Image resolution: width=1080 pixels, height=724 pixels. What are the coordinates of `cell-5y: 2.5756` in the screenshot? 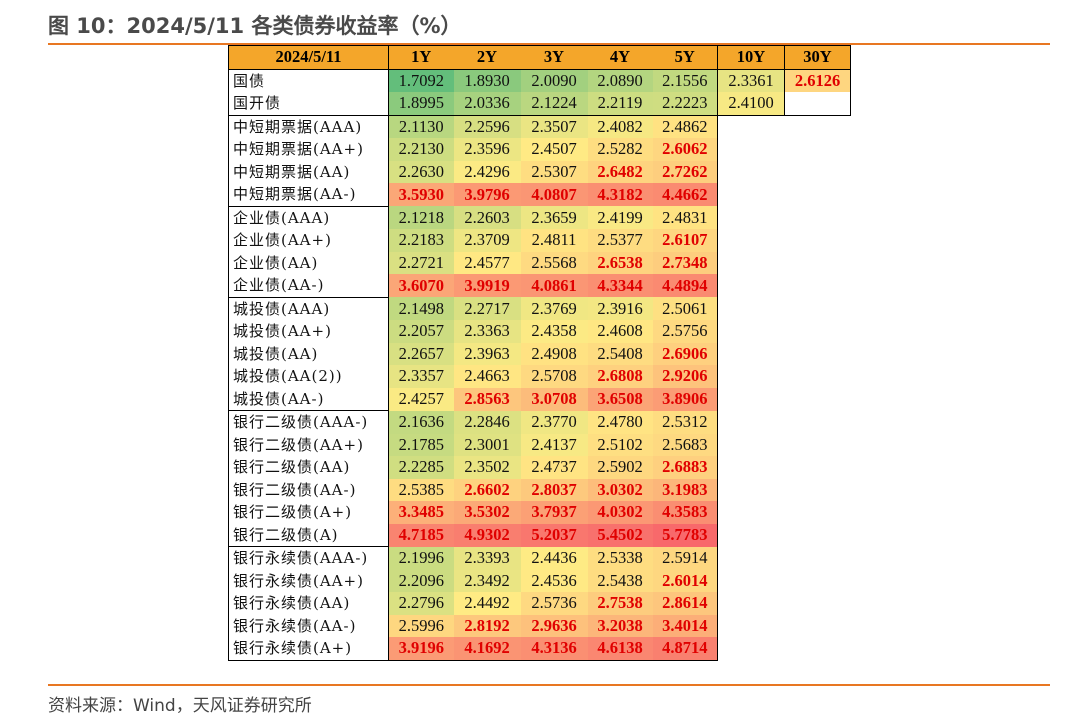 It's located at (685, 331).